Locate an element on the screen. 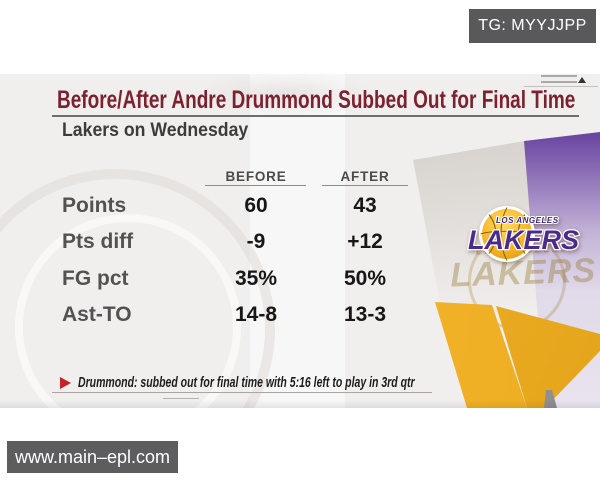  stat-value-before: 35% is located at coordinates (256, 278).